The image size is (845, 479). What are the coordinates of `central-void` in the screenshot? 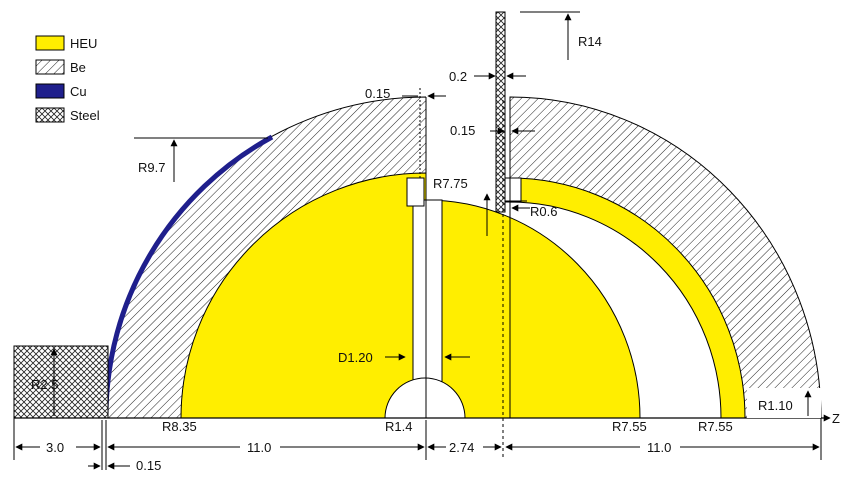 It's located at (425, 398).